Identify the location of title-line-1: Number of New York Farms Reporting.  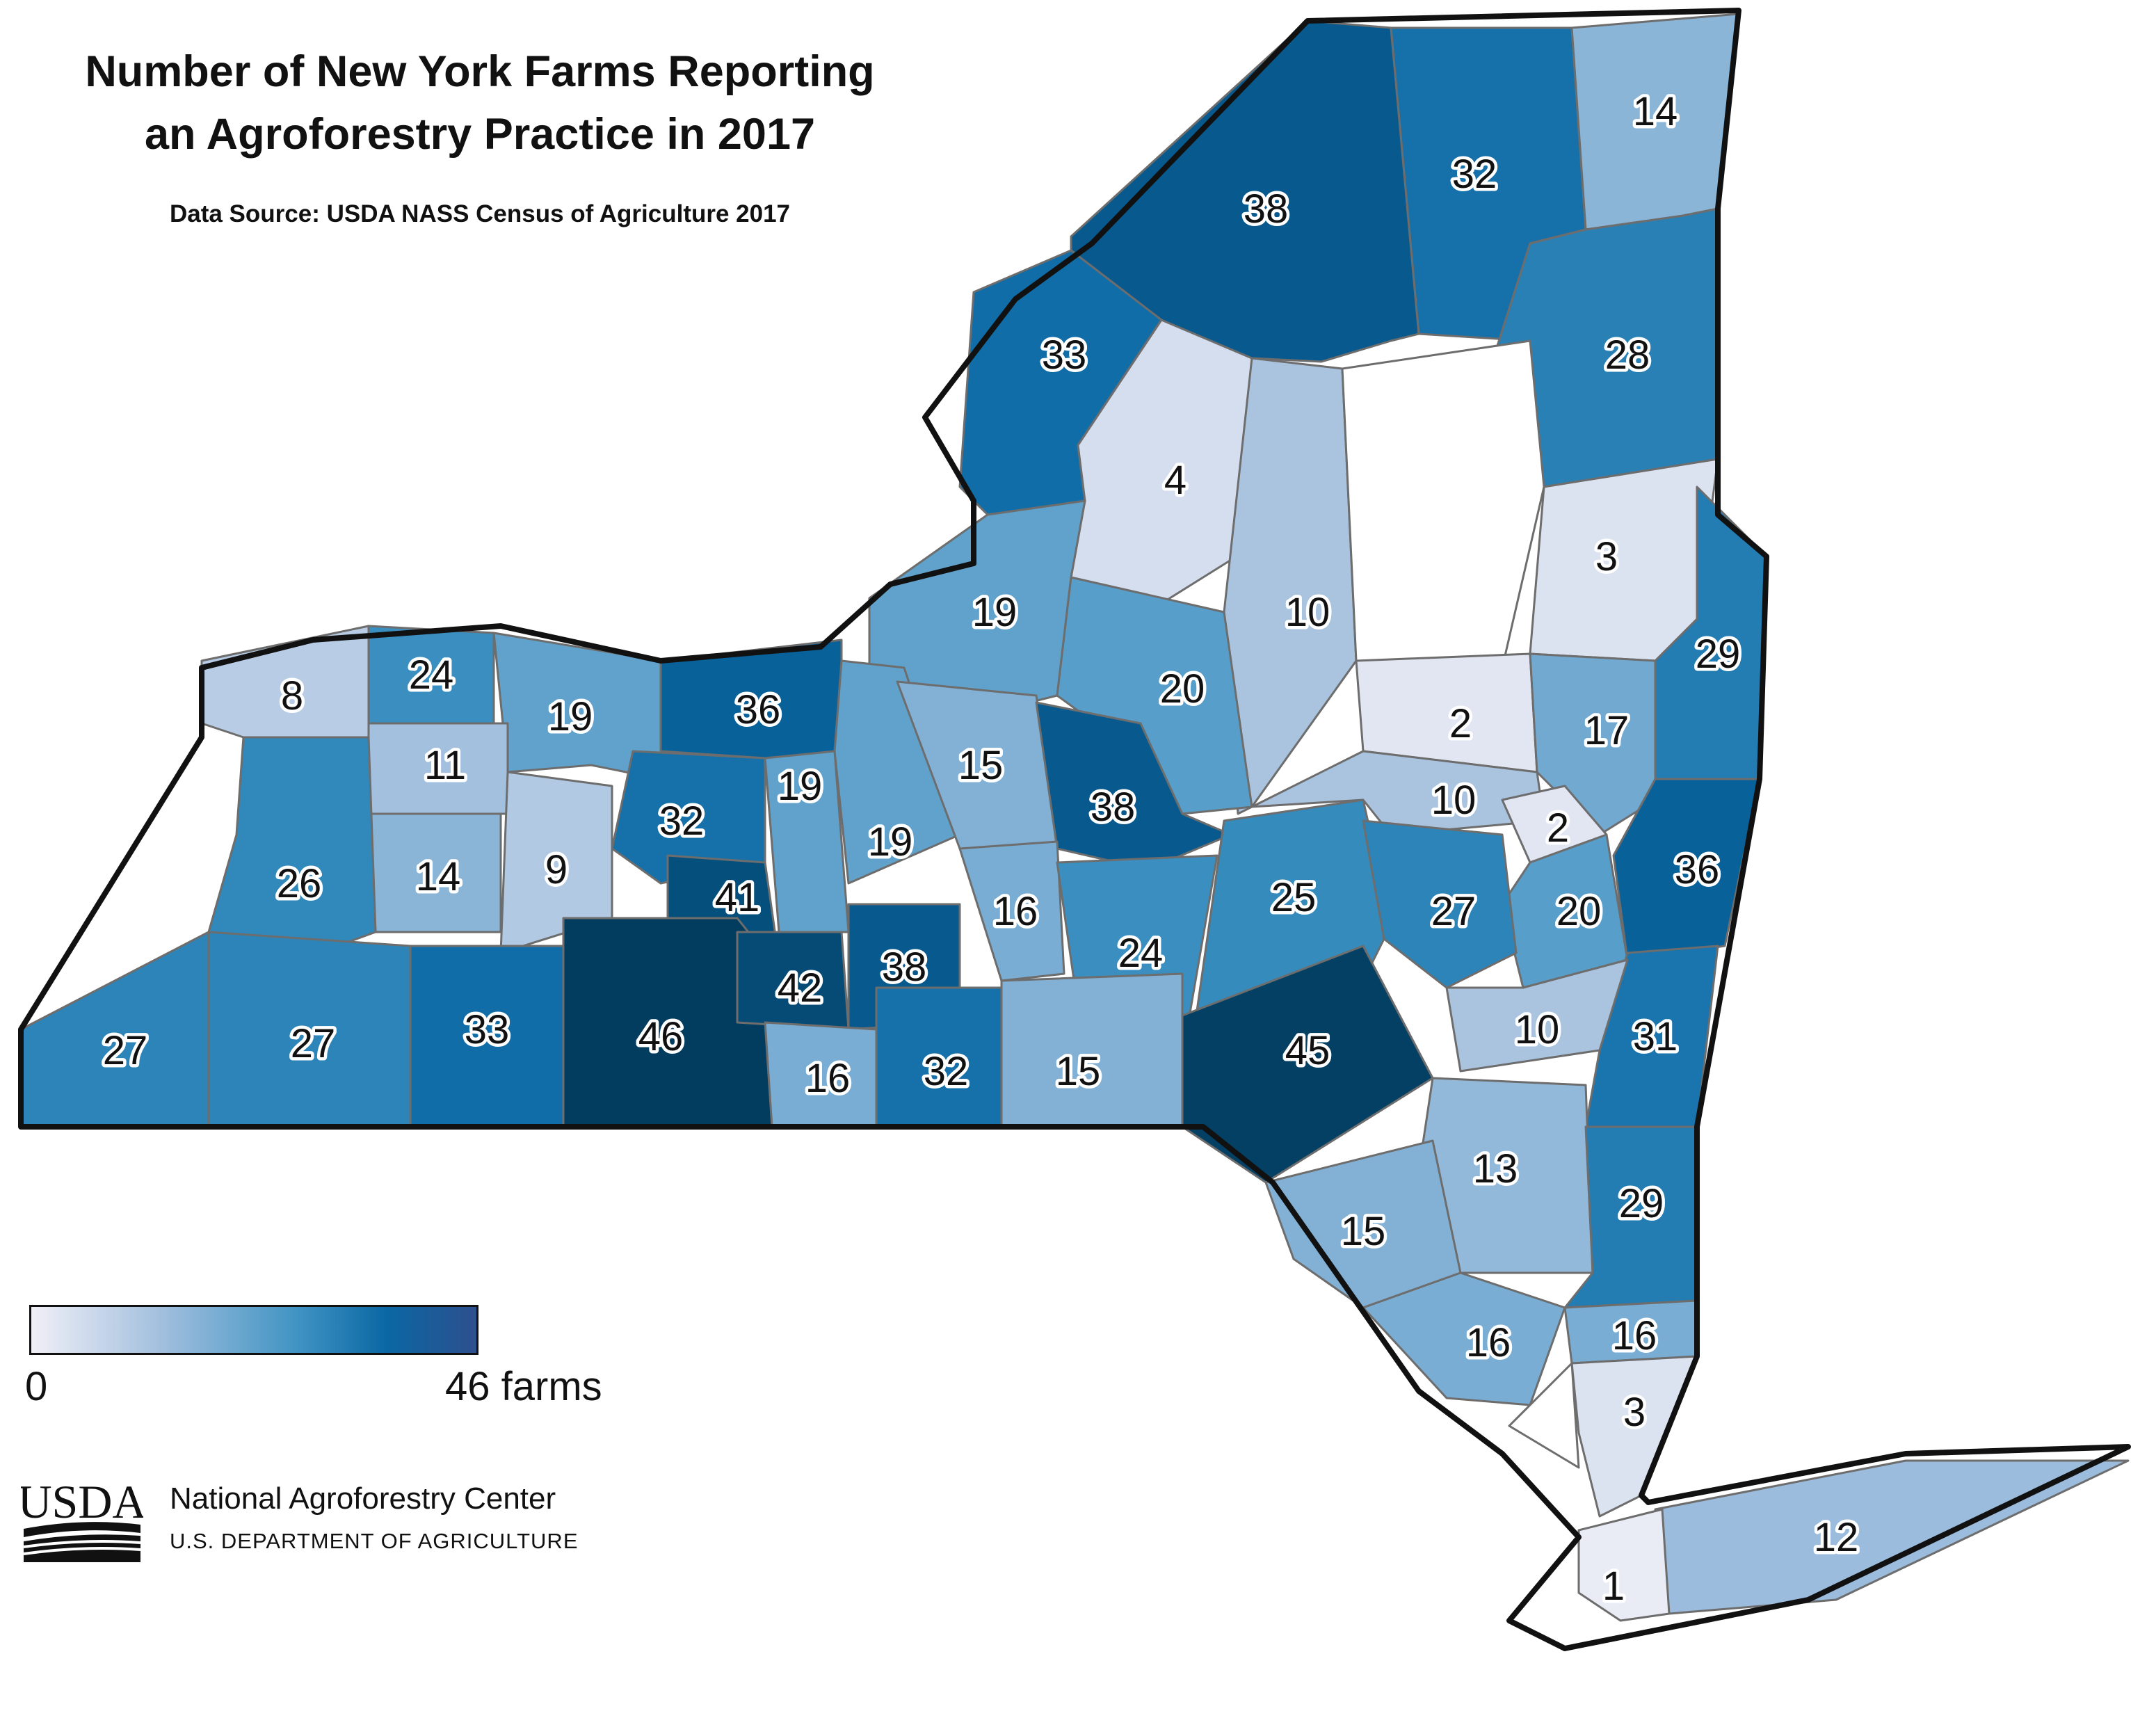
(480, 71).